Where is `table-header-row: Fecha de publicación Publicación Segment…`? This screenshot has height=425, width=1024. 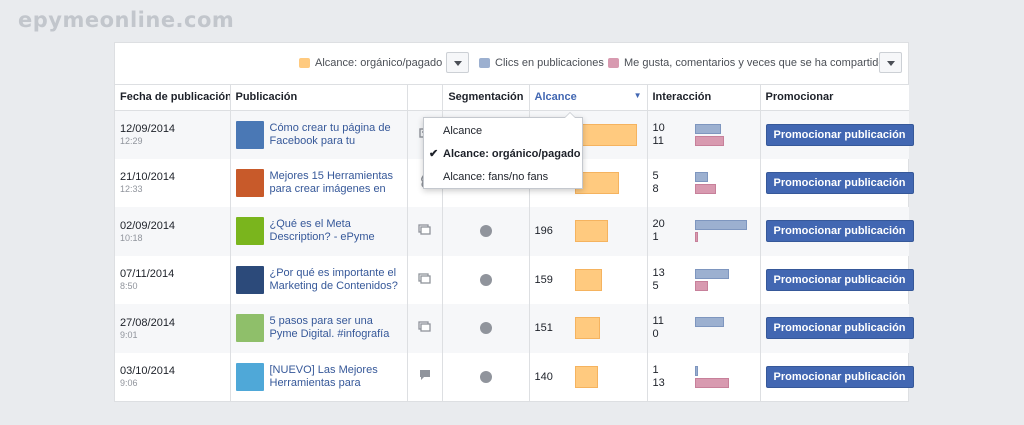
table-header-row: Fecha de publicación Publicación Segment… is located at coordinates (512, 98).